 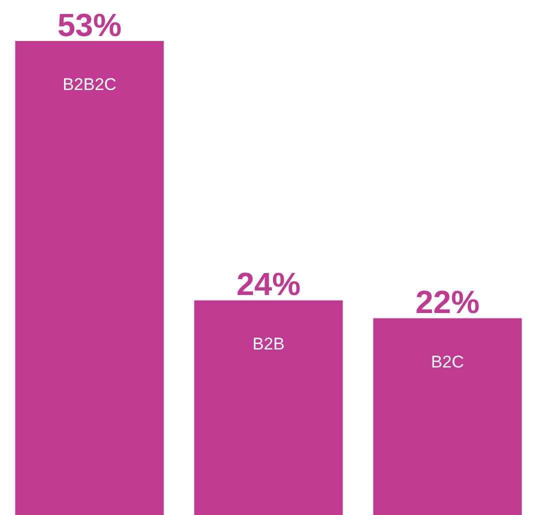 What do you see at coordinates (447, 302) in the screenshot?
I see `data-label: 22%` at bounding box center [447, 302].